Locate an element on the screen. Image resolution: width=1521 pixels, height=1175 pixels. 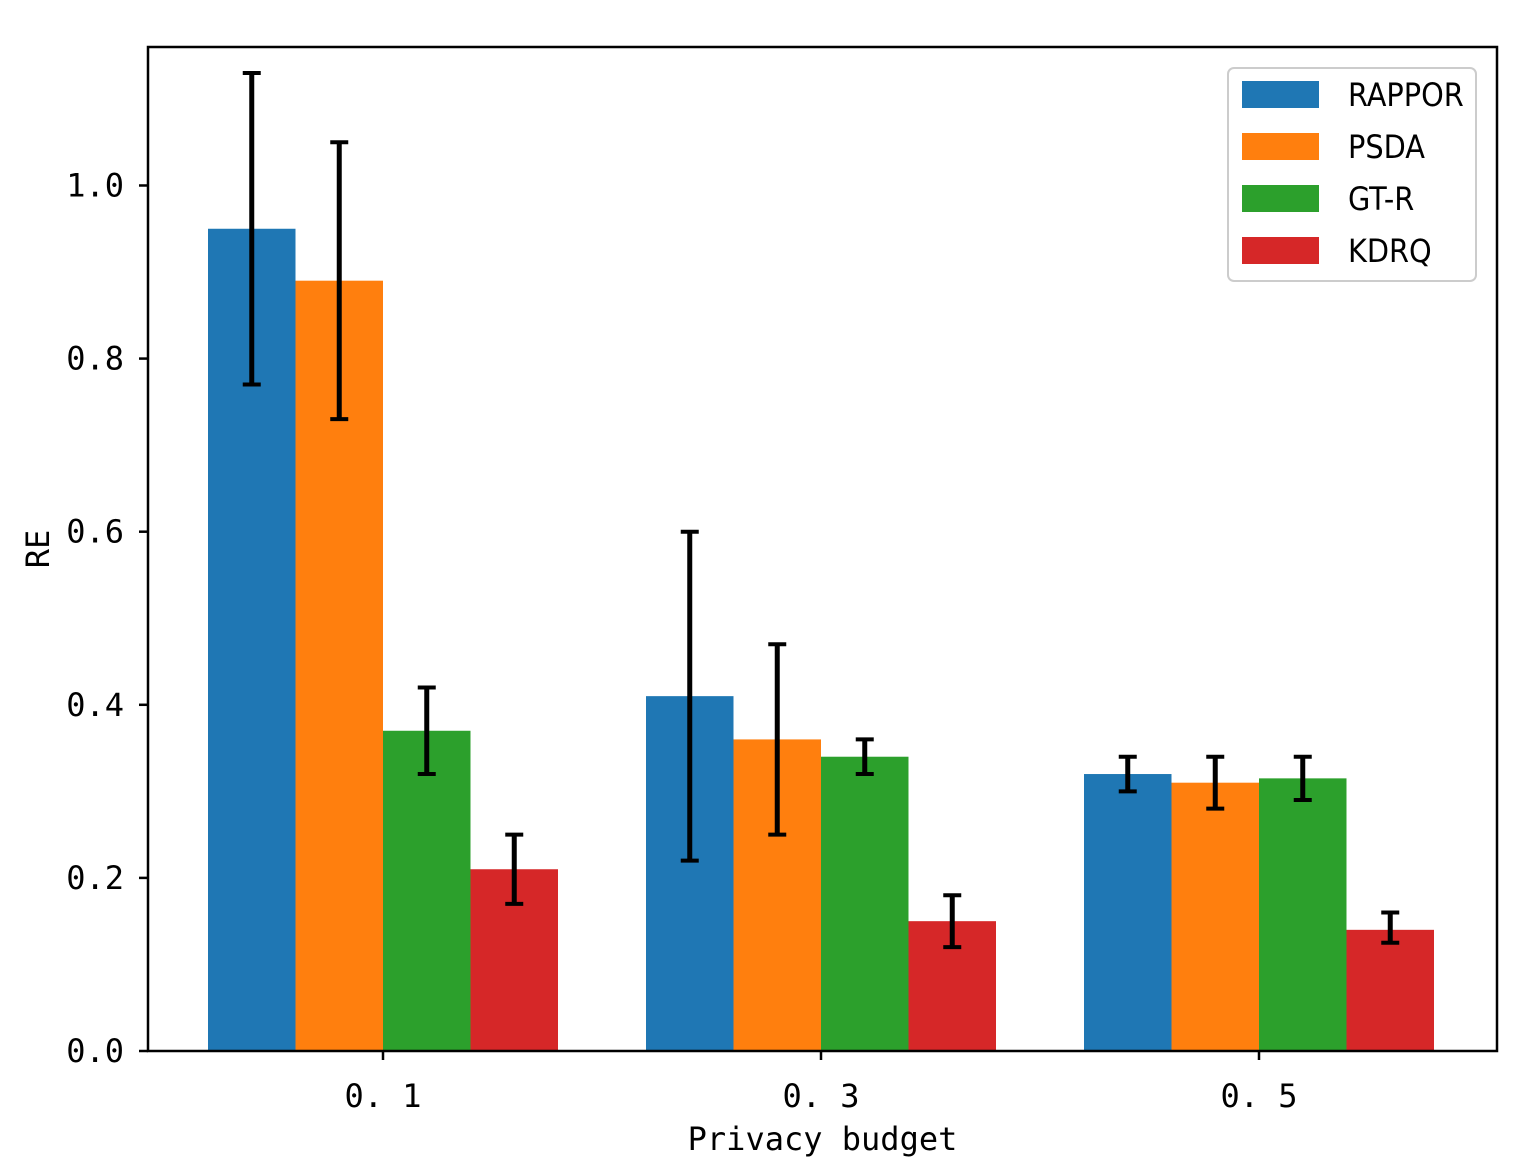
error-bar-gt-r-0.1 is located at coordinates (426, 731).